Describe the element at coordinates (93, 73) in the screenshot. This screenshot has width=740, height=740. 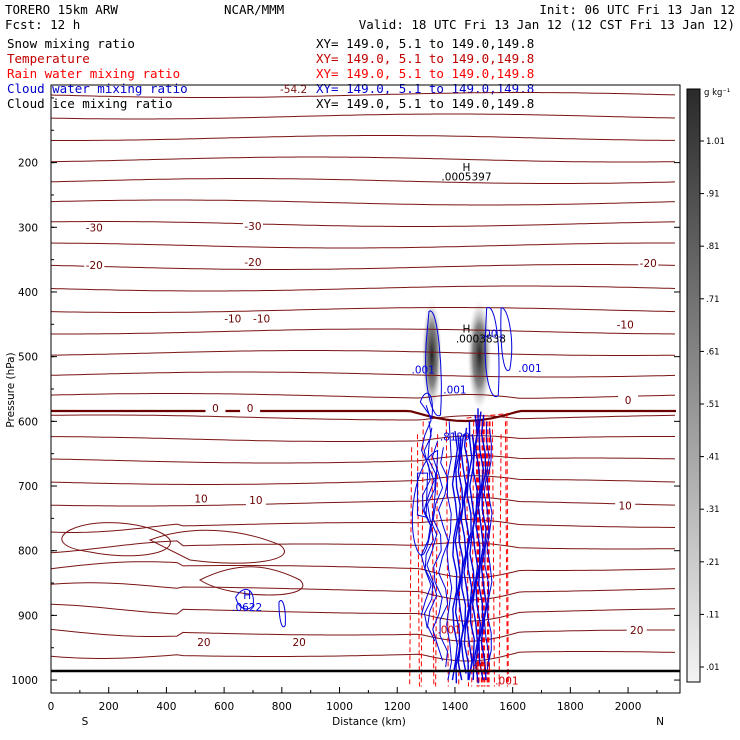
I see `legend-entry: Rain water mixing ratio` at that location.